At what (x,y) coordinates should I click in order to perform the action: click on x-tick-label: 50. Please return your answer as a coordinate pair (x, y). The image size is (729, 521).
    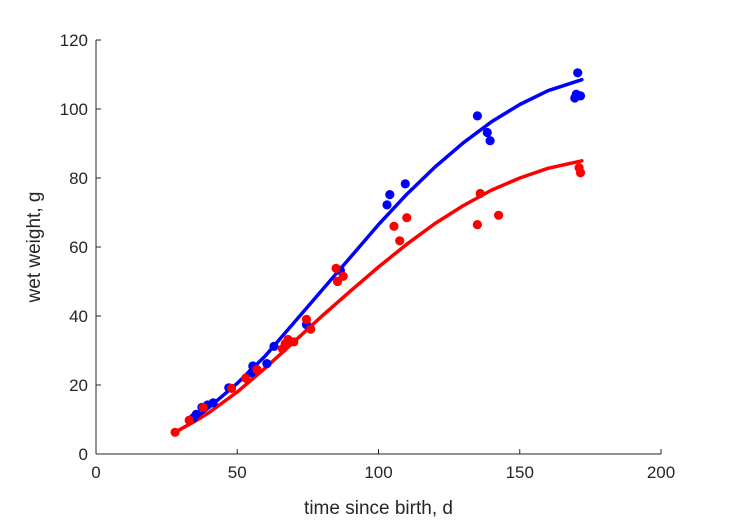
    Looking at the image, I should click on (237, 472).